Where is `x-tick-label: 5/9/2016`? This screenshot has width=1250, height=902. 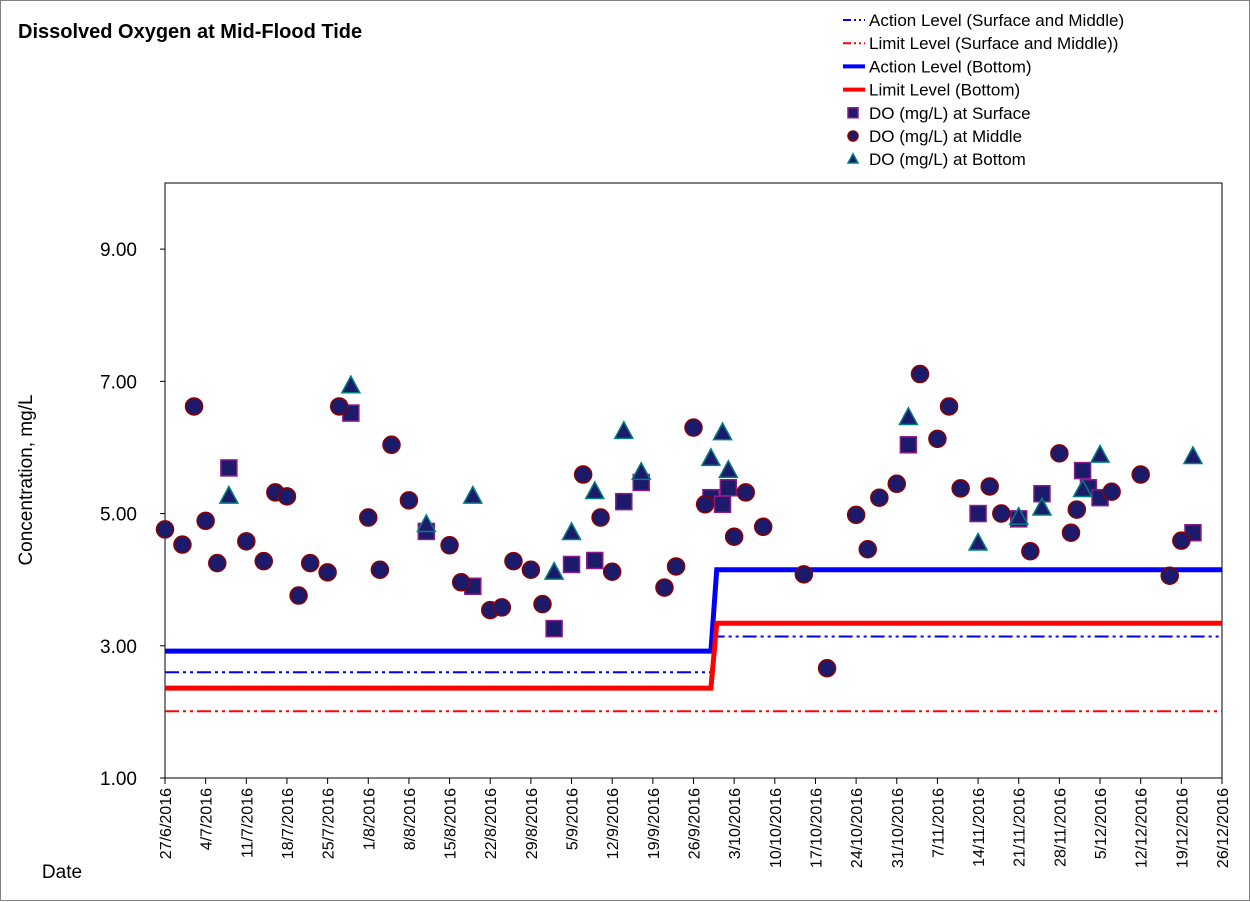 x-tick-label: 5/9/2016 is located at coordinates (573, 819).